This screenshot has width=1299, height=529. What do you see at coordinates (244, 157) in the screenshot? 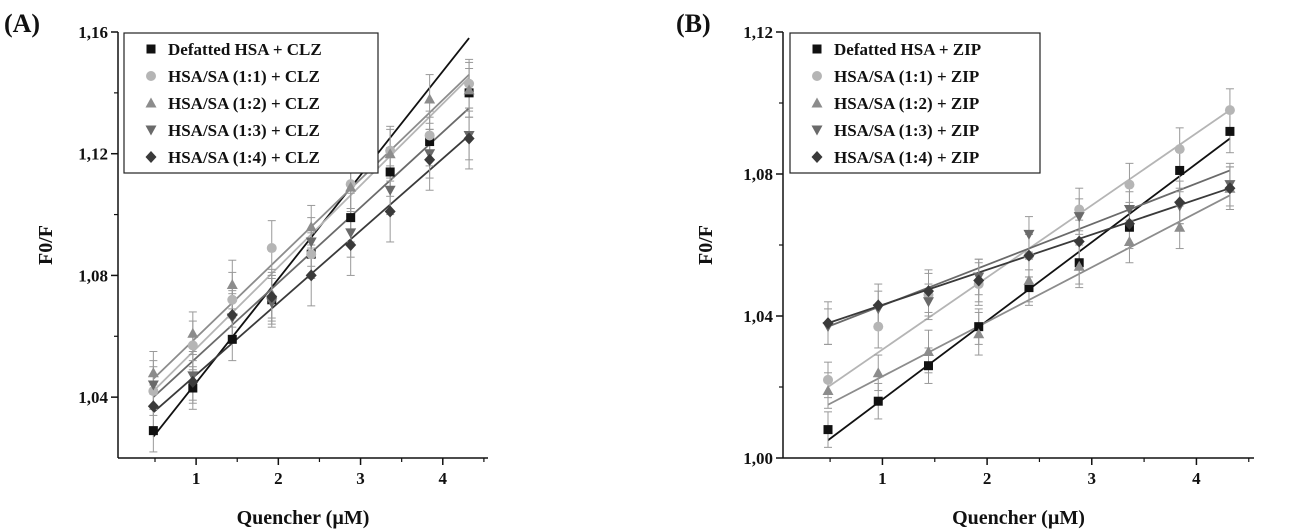
I see `legend-label: HSA/SA (1:4) + CLZ` at bounding box center [244, 157].